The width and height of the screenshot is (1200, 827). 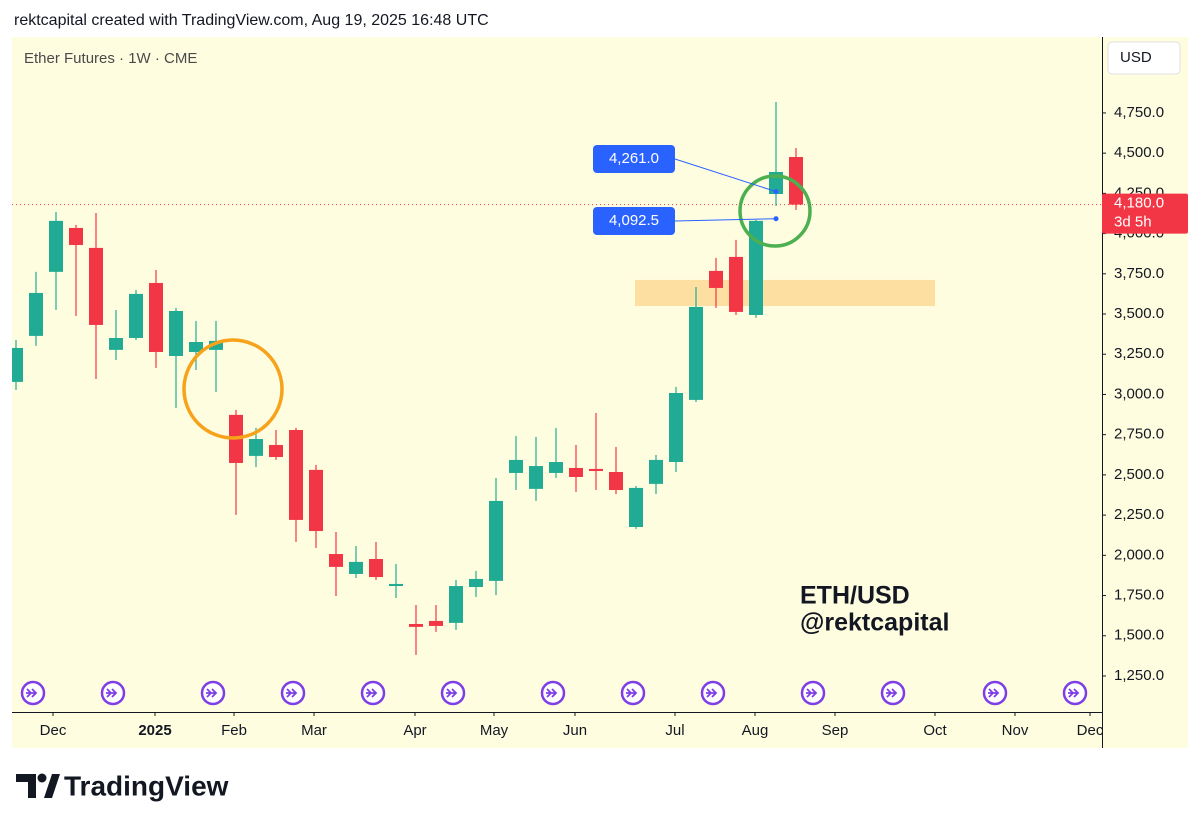 What do you see at coordinates (1139, 203) in the screenshot?
I see `current-price-label: 4,180.0` at bounding box center [1139, 203].